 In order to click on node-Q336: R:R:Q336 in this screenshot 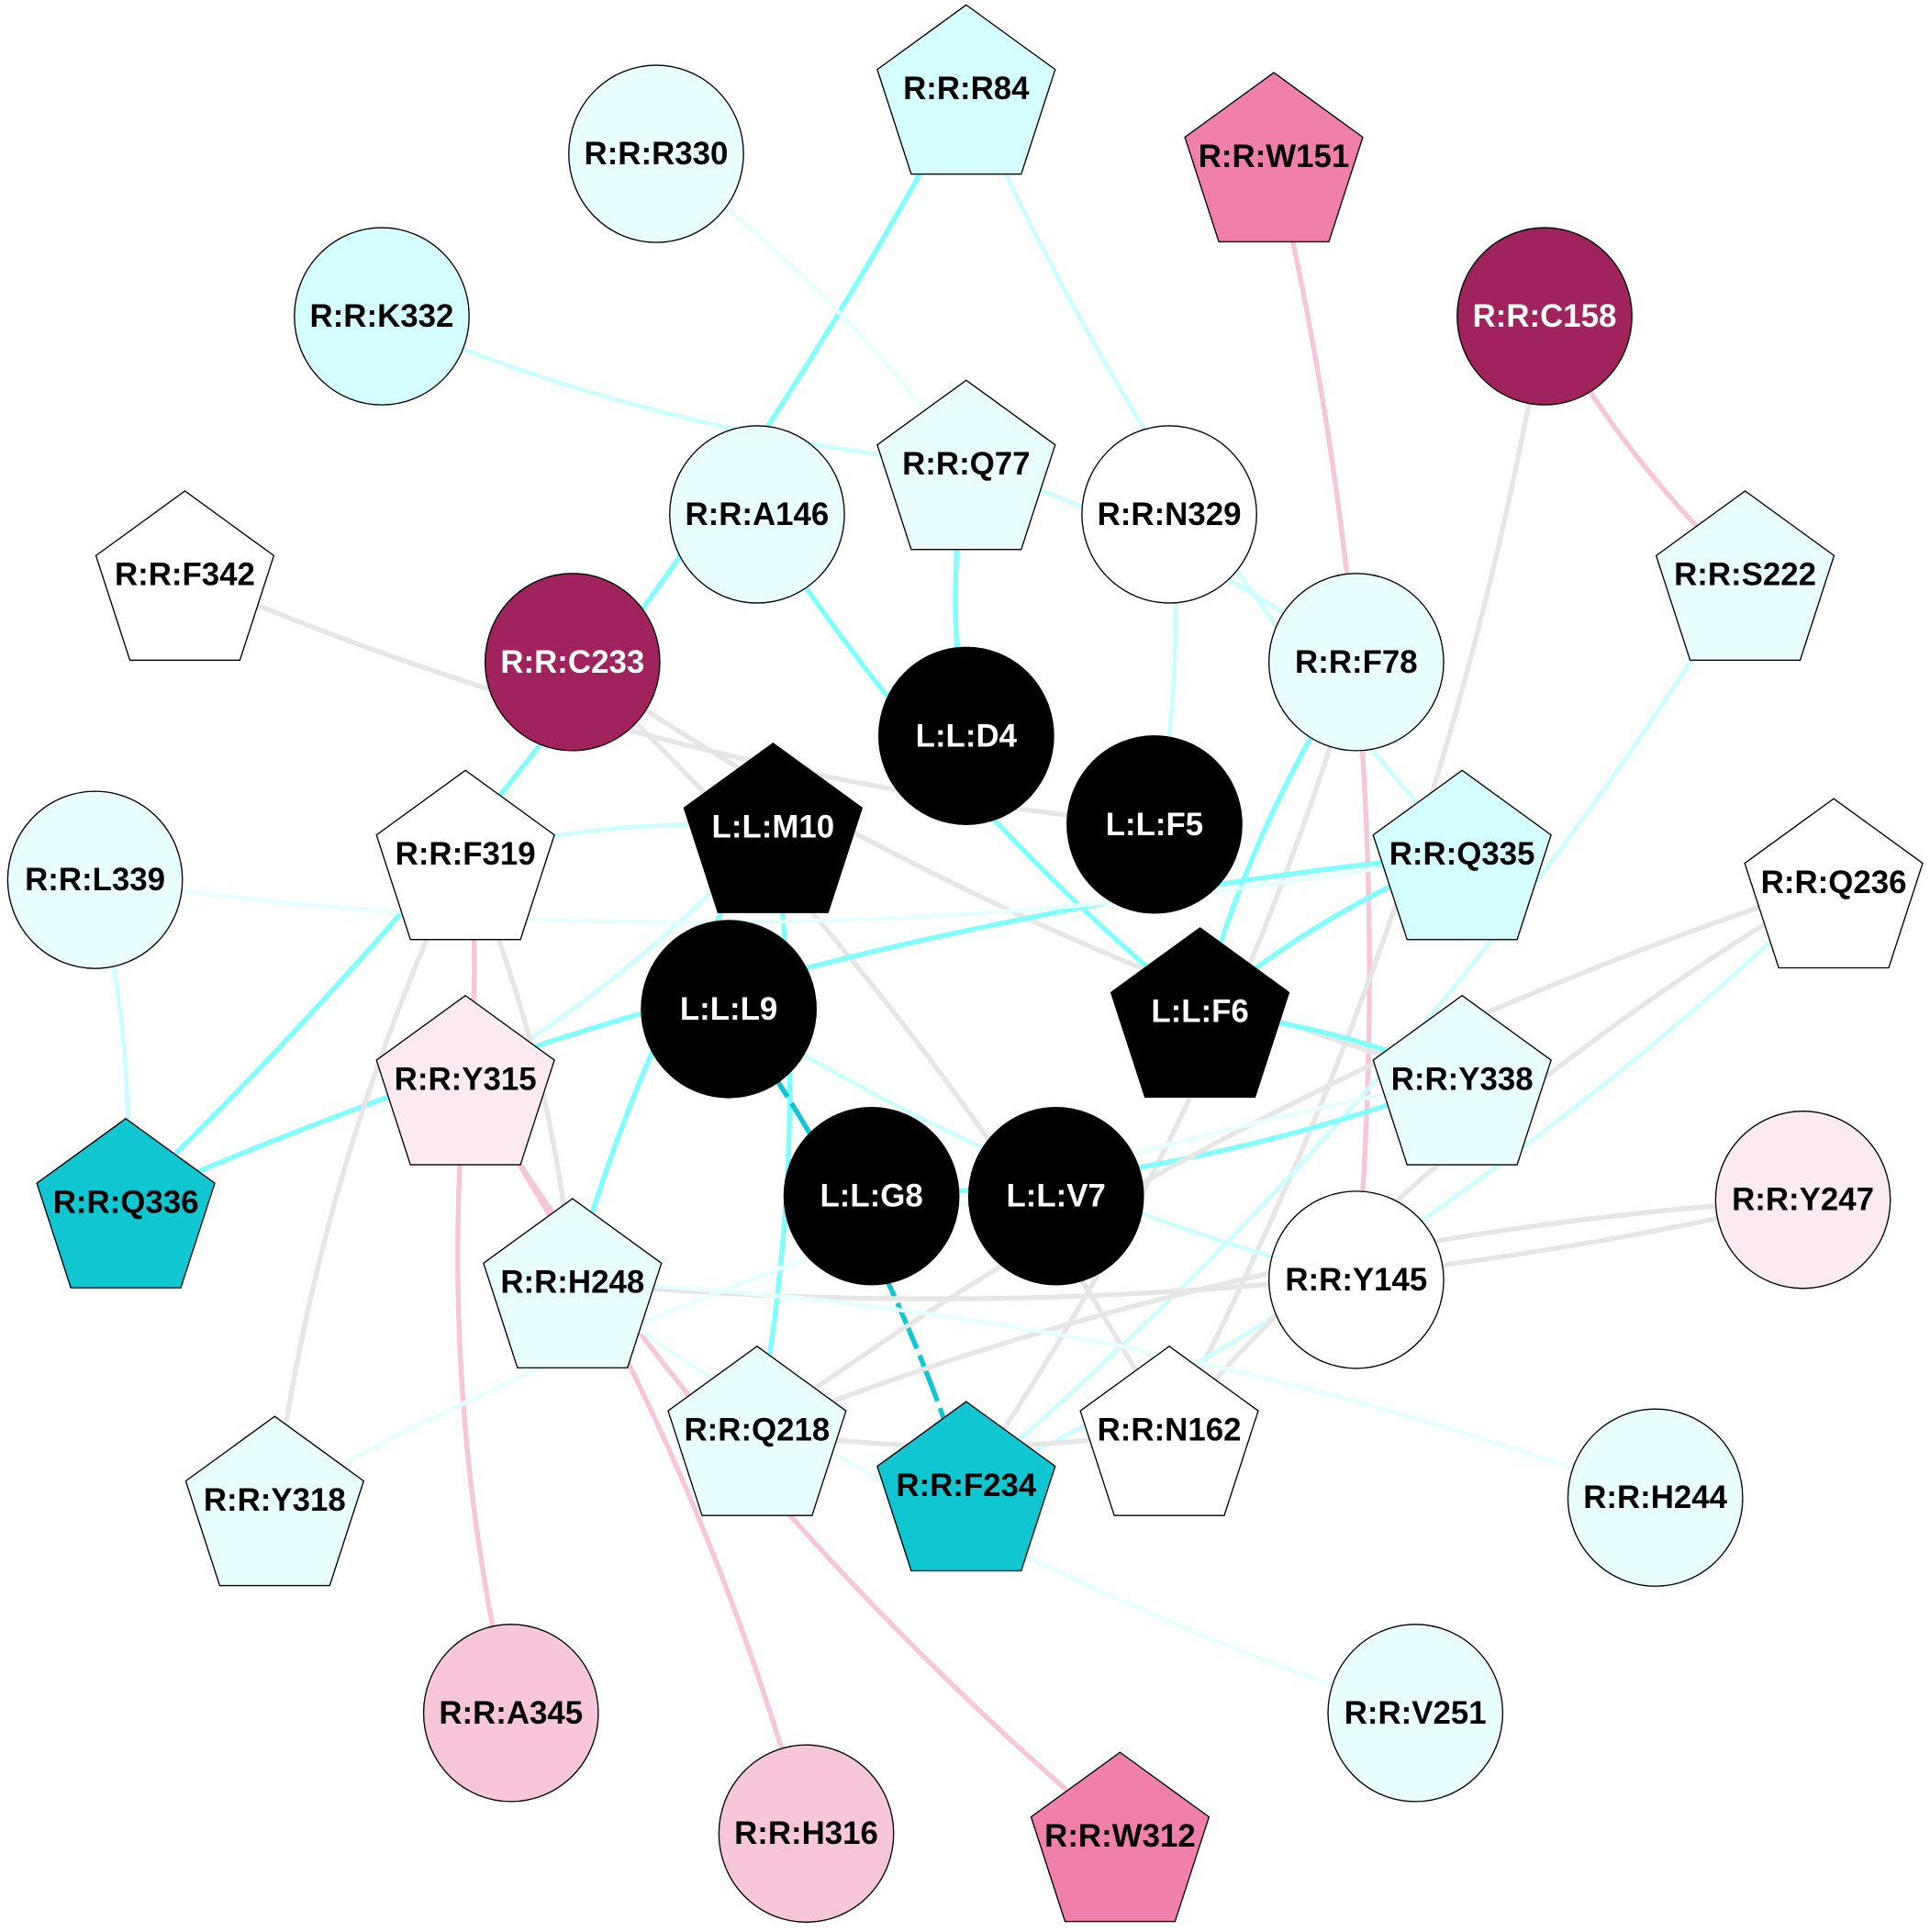, I will do `click(126, 1203)`.